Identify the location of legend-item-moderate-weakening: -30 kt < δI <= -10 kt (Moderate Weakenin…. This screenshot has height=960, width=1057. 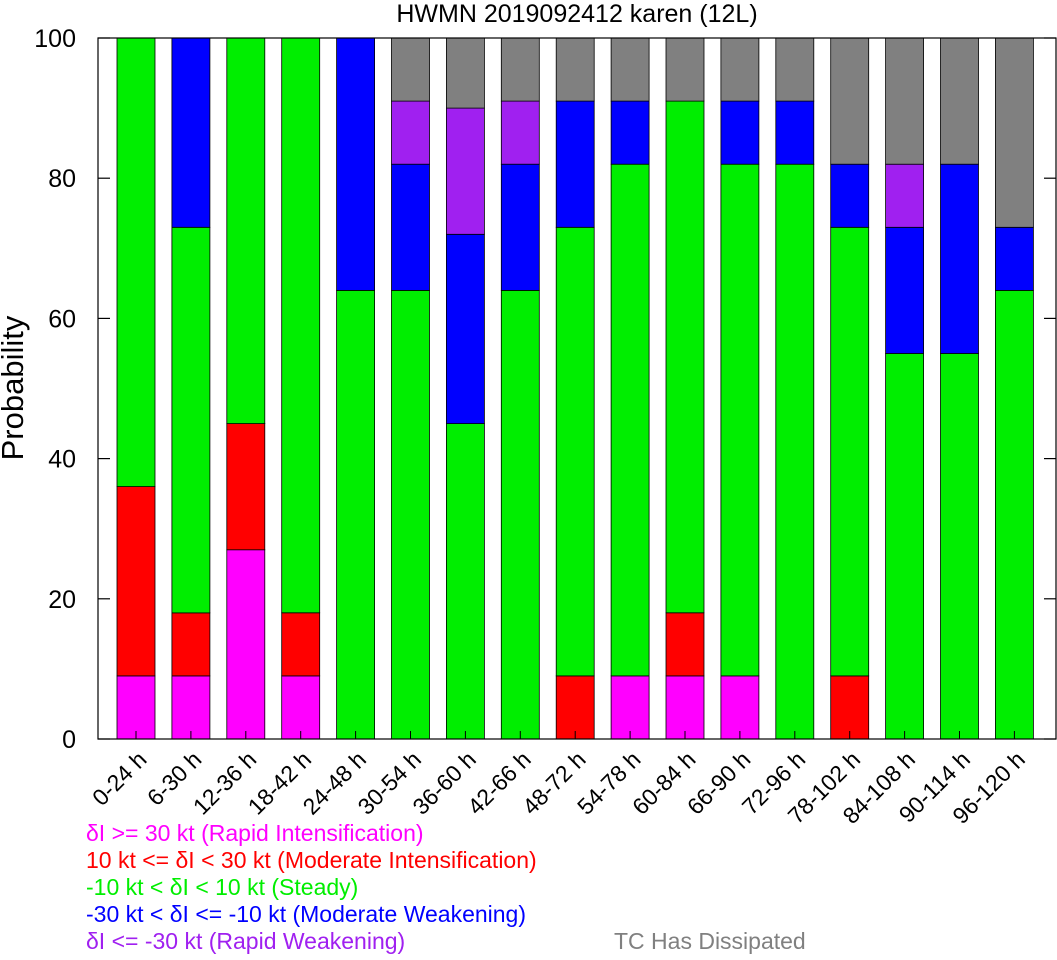
(306, 914).